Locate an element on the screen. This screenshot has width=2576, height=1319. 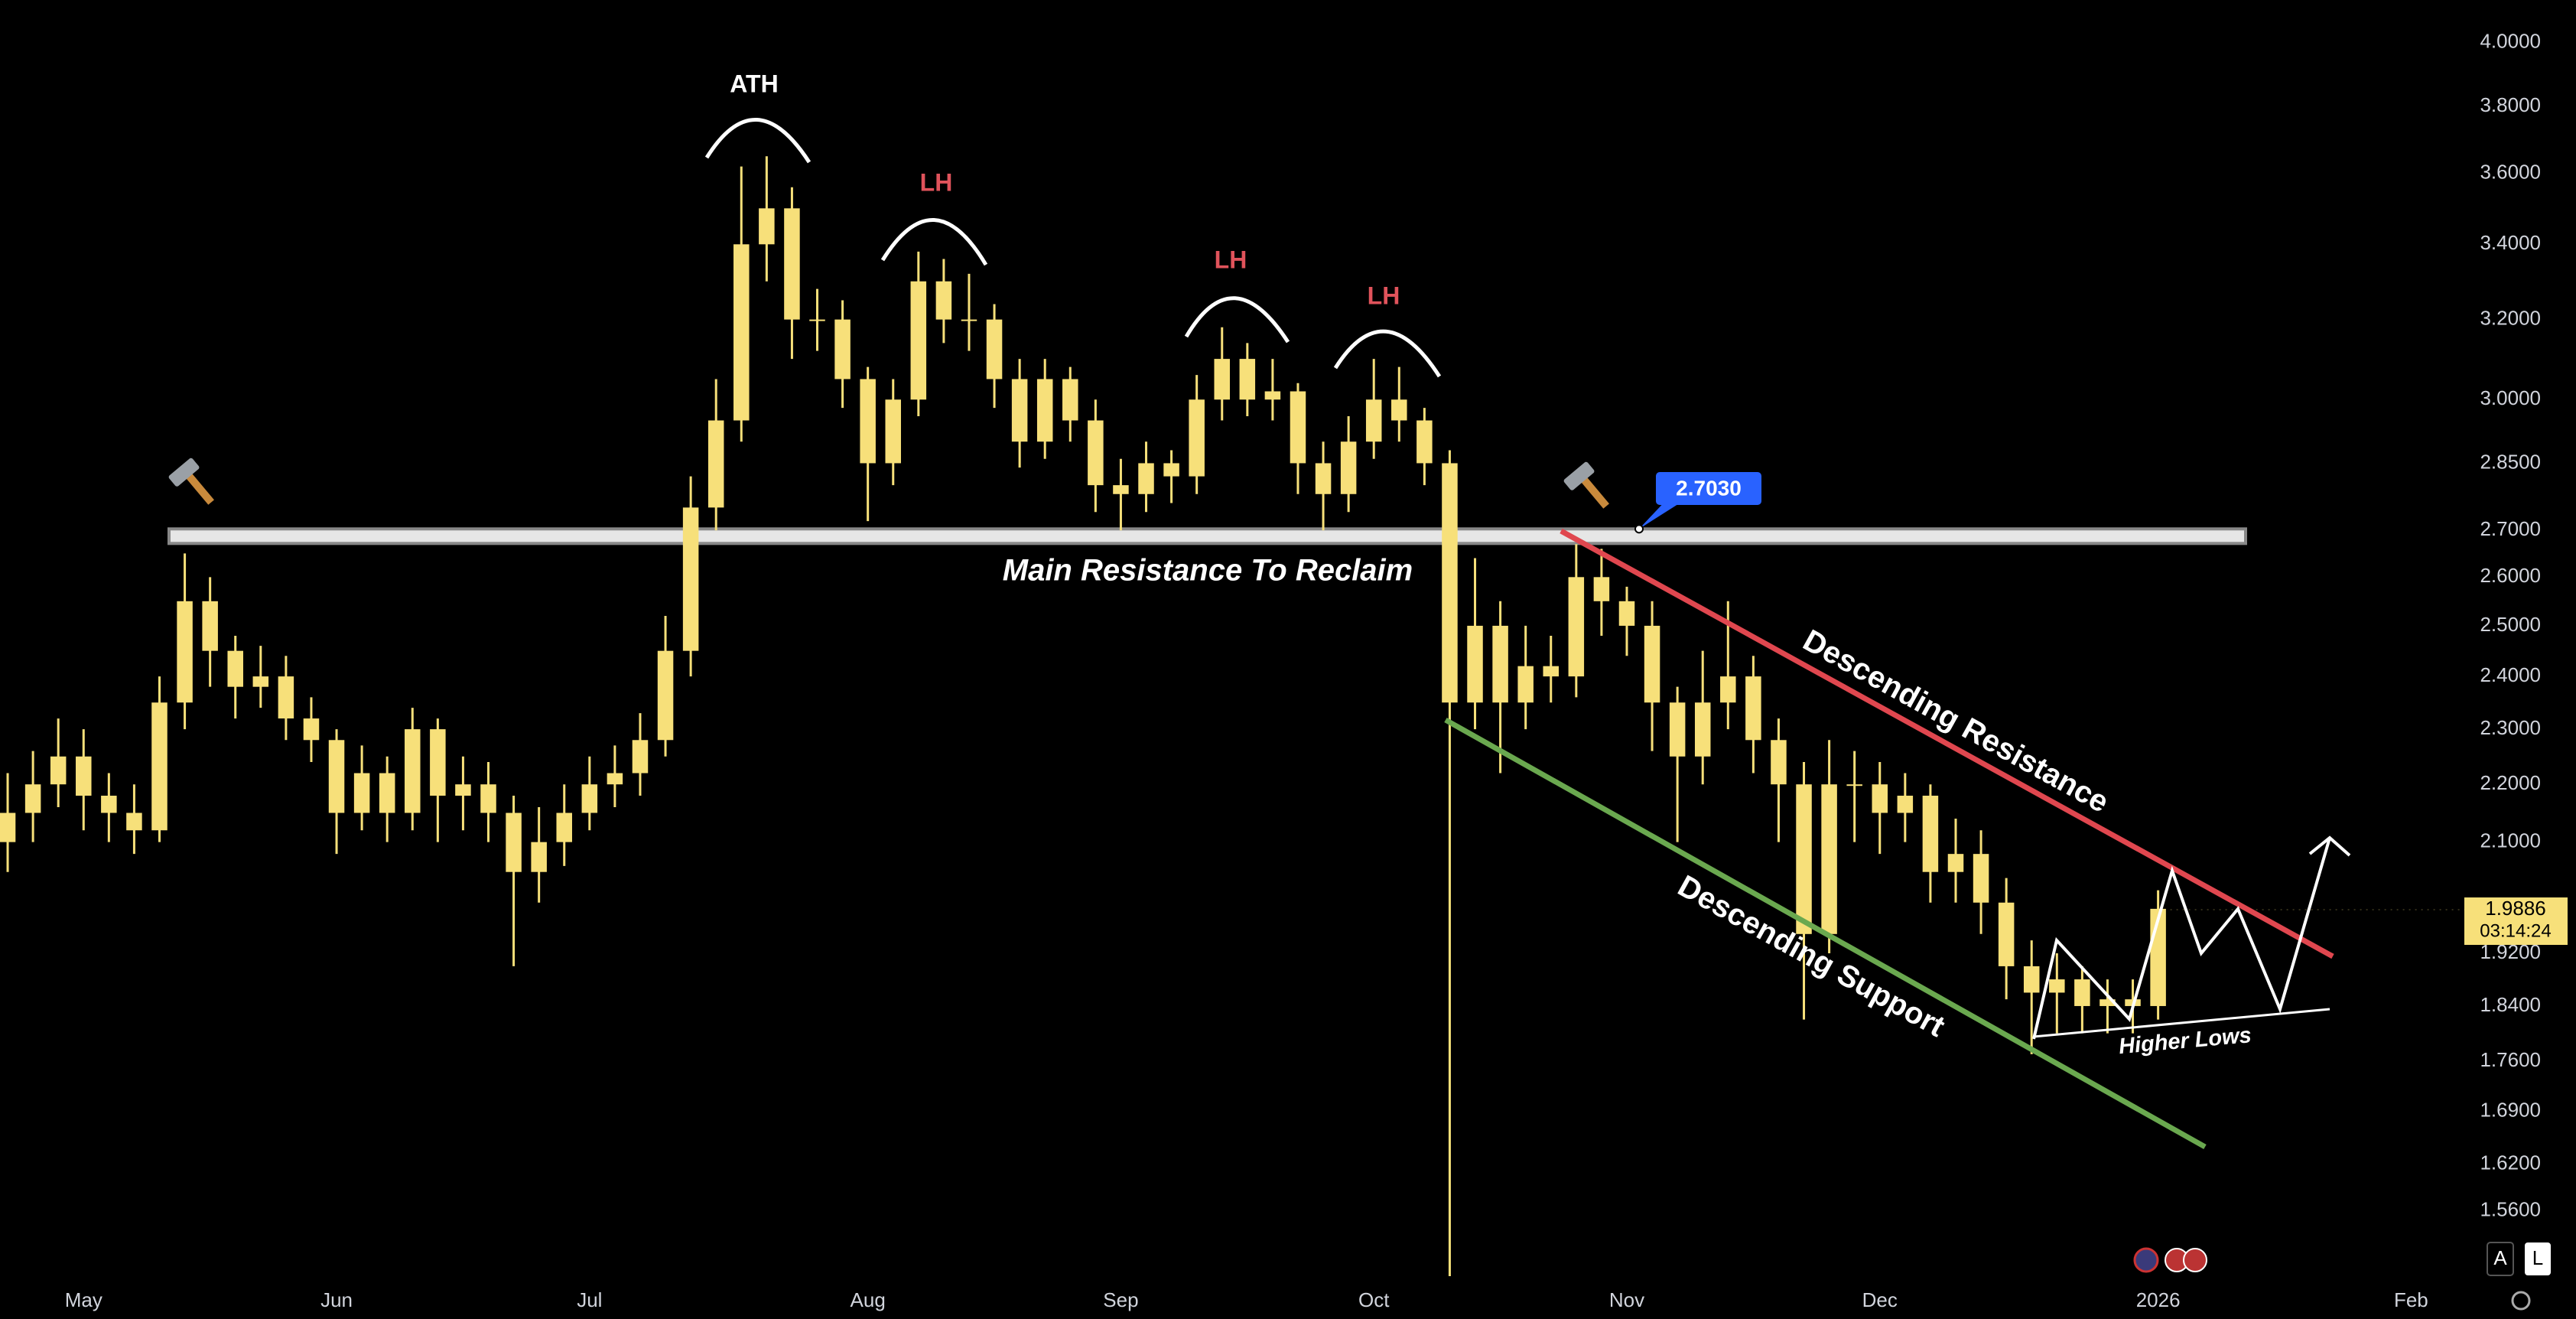
higher-lows-line is located at coordinates (2181, 1023).